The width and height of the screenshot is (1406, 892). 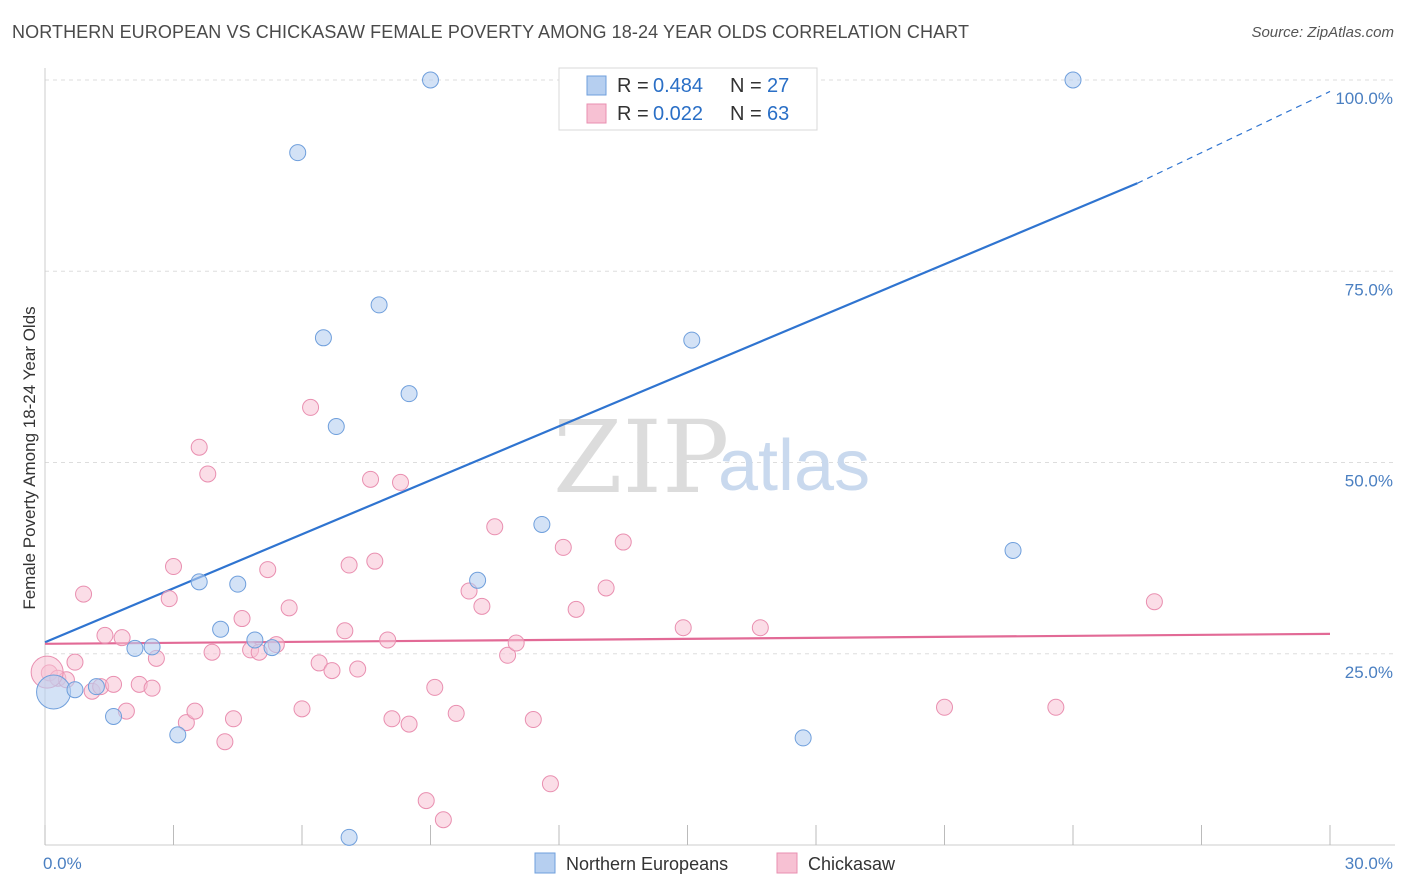 What do you see at coordinates (596, 113) in the screenshot?
I see `legend-swatch-pink` at bounding box center [596, 113].